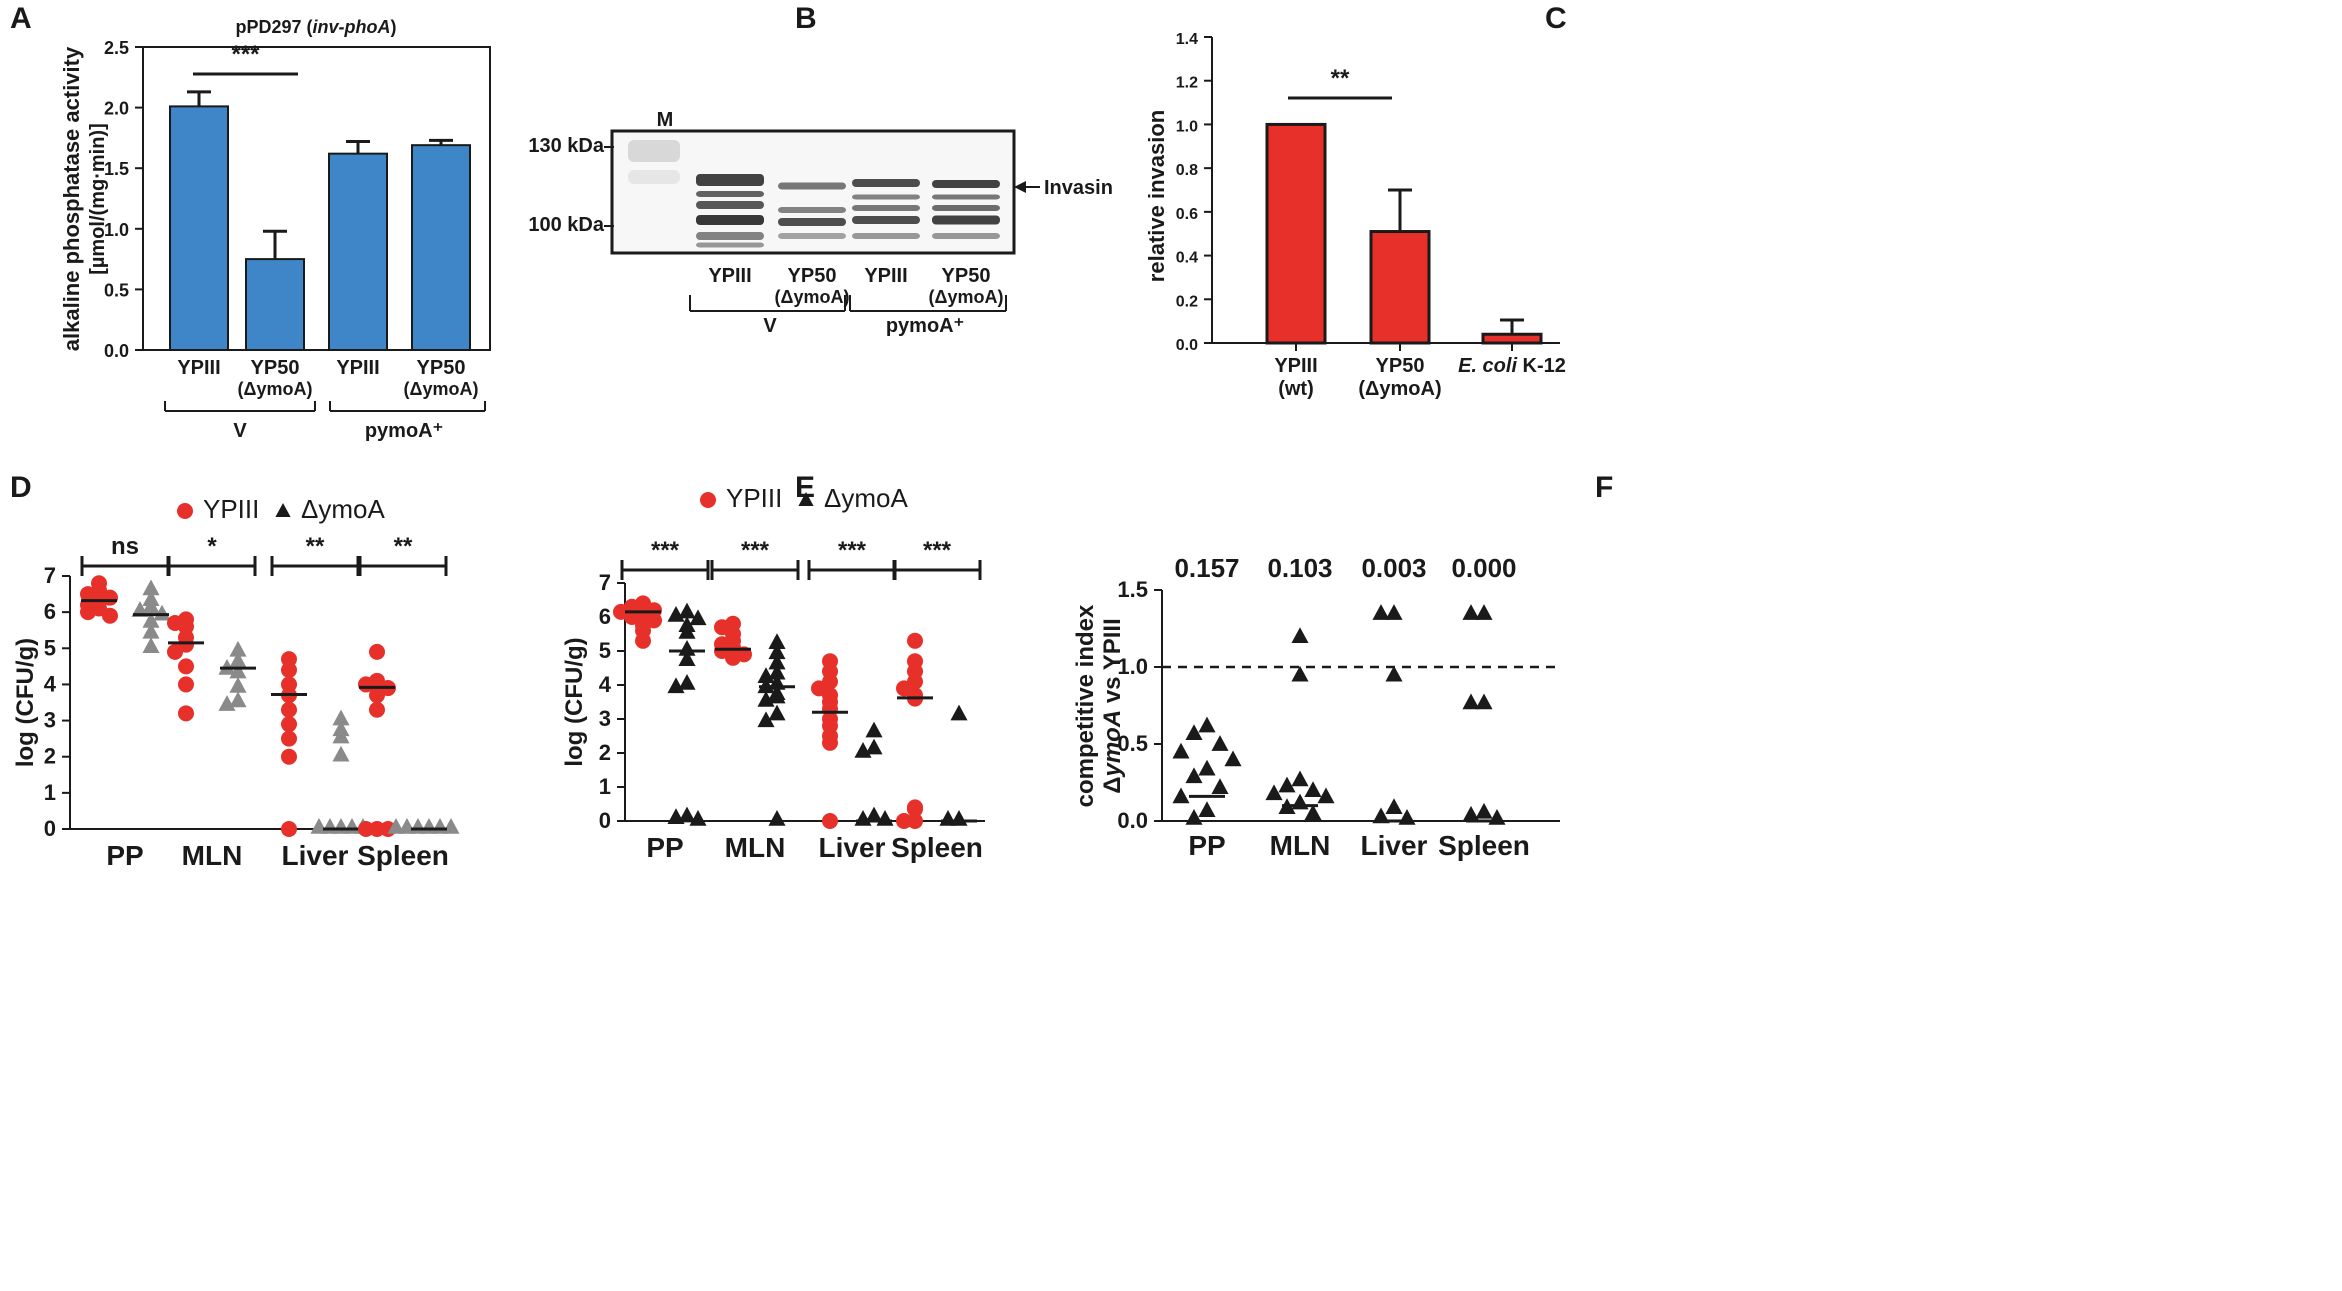  Describe the element at coordinates (1132, 743) in the screenshot. I see `panel-f-y-tick-label: 0.5` at that location.